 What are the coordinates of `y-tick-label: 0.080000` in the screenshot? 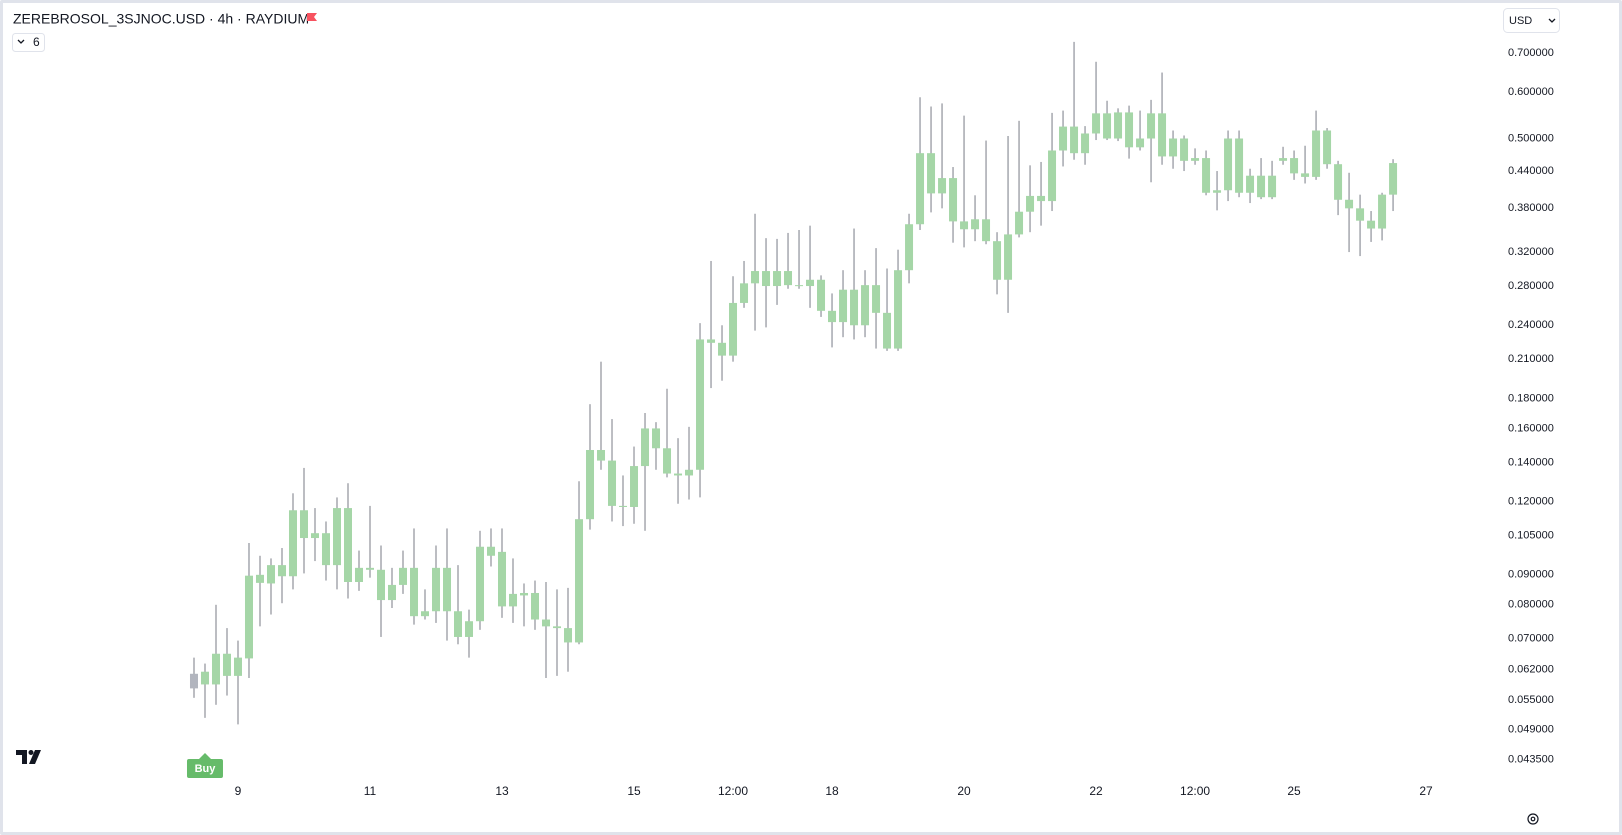 It's located at (1531, 605).